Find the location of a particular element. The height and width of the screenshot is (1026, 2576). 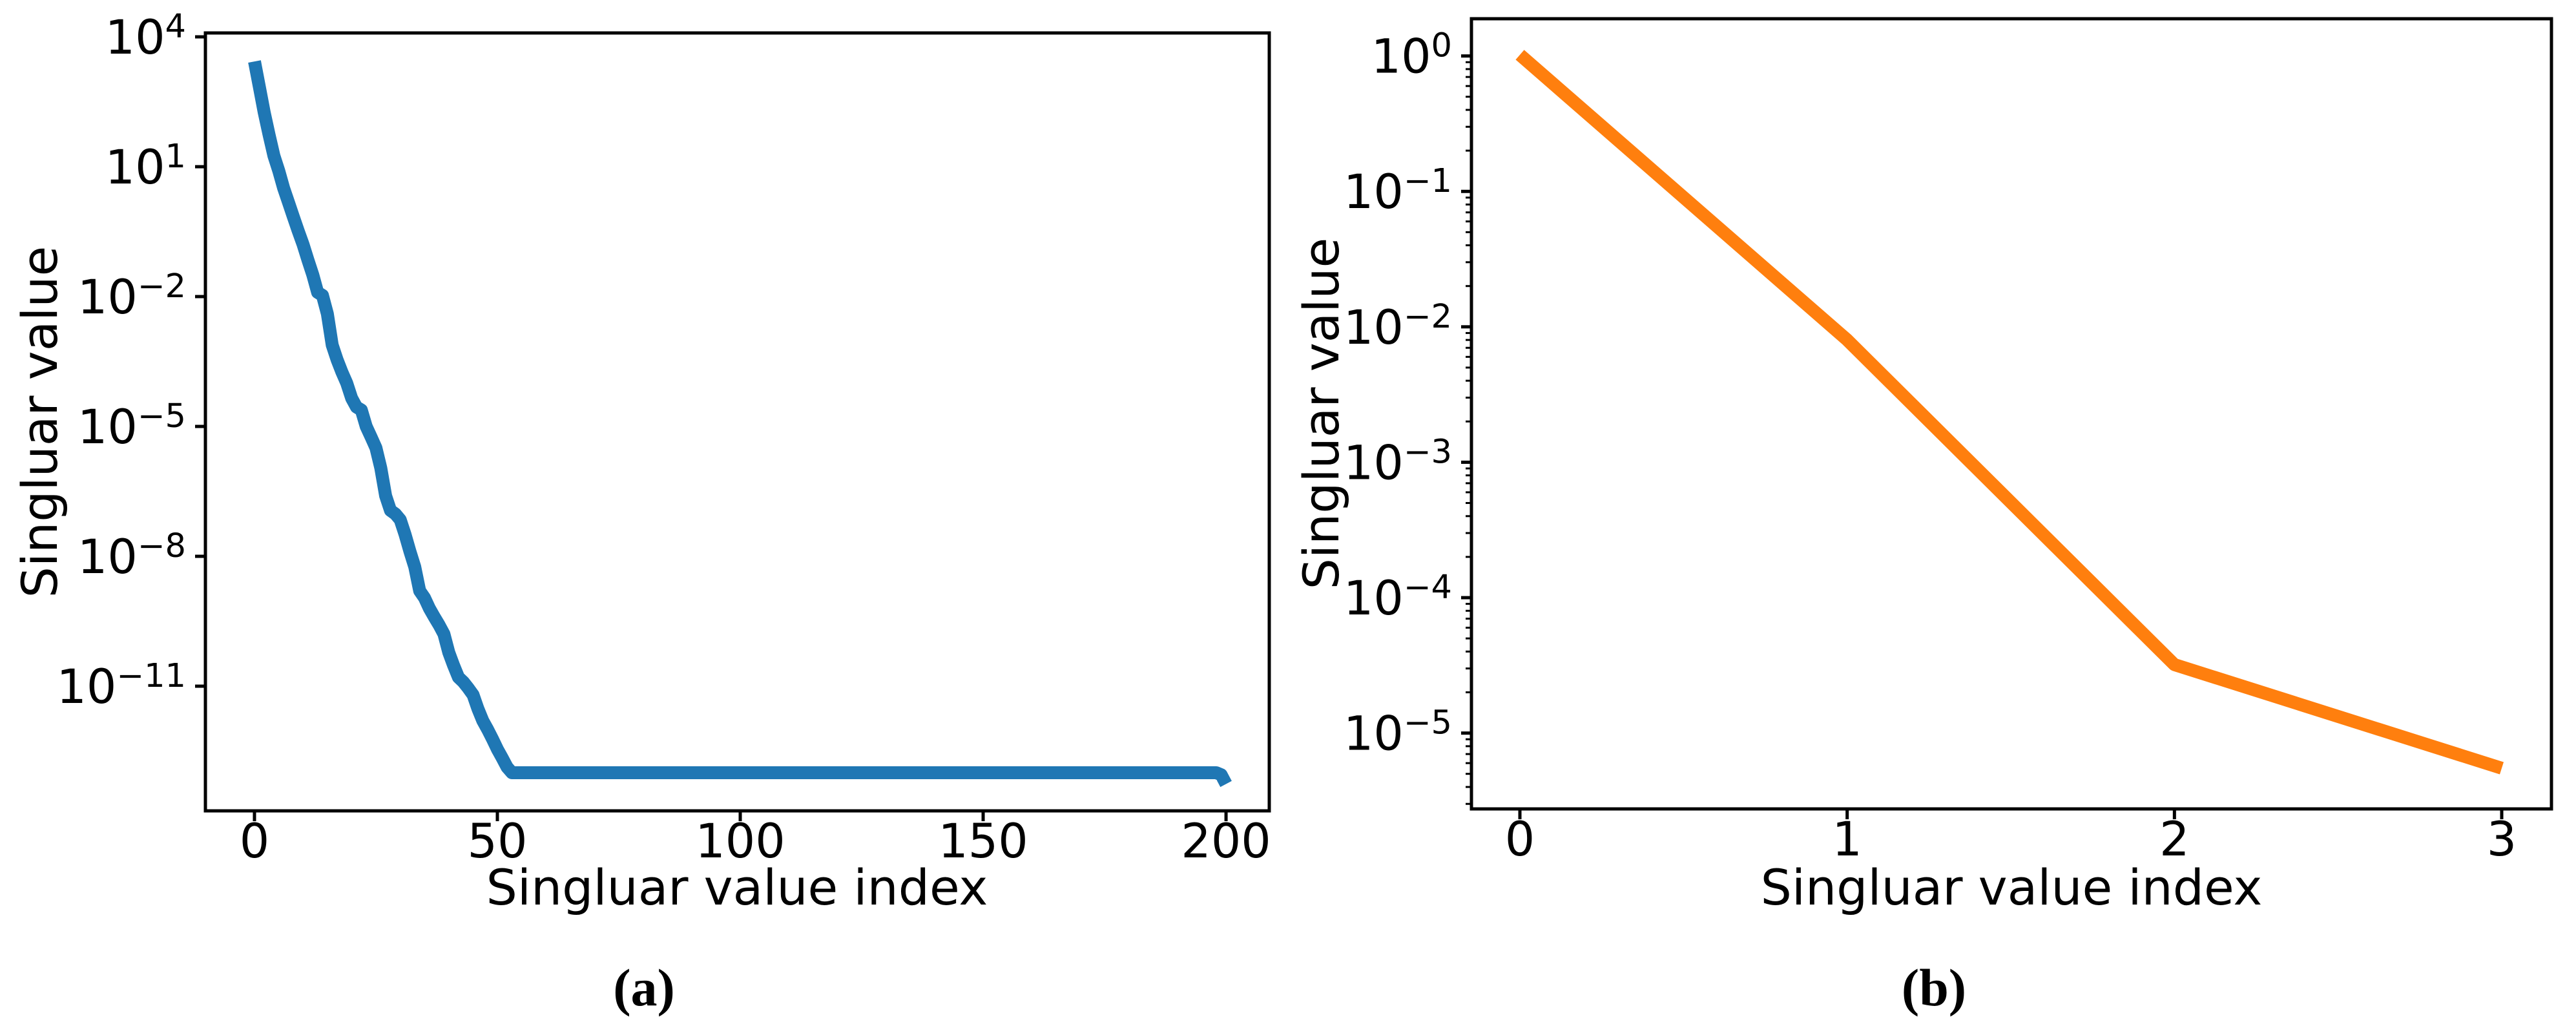

chart-a-ylabel: Singluar value is located at coordinates (39, 422).